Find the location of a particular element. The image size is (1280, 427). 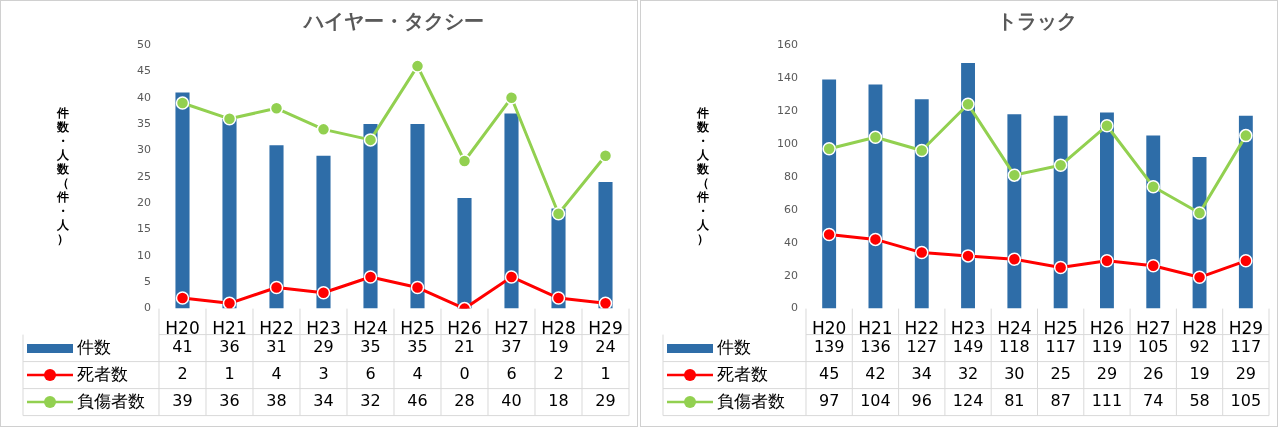

data-label: 46 is located at coordinates (417, 401).